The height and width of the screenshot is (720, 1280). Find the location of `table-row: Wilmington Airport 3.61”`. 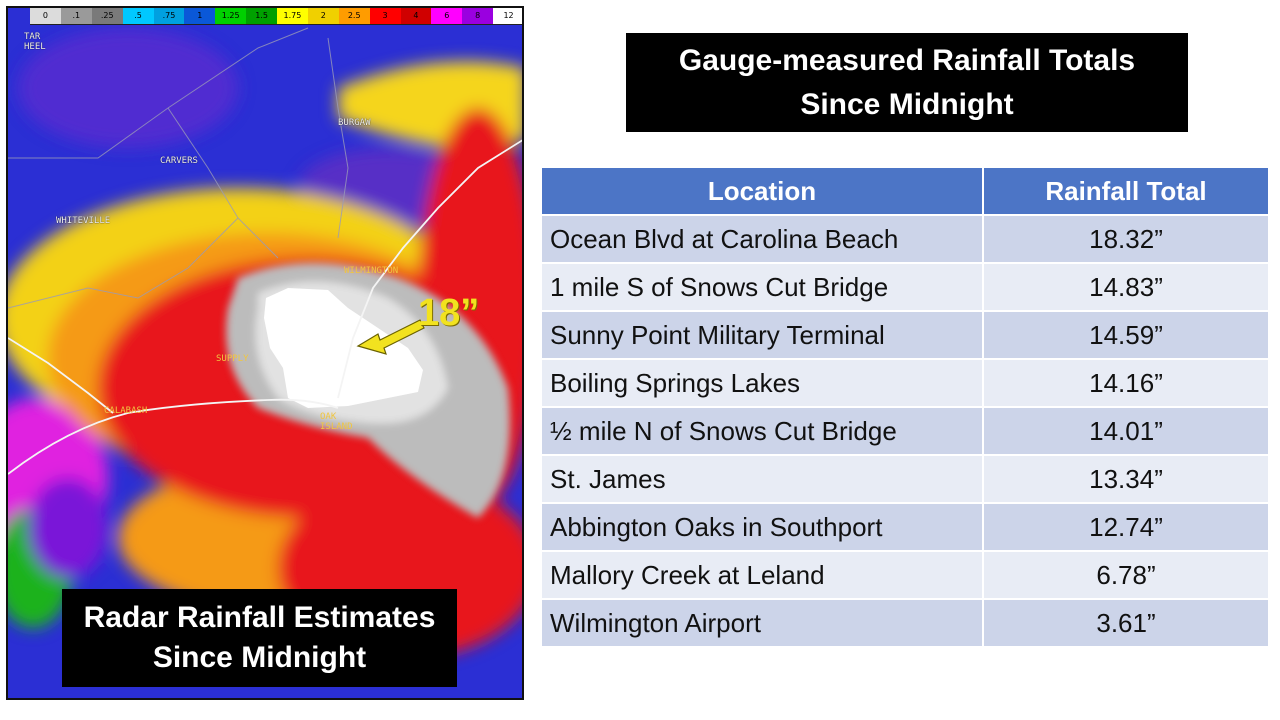

table-row: Wilmington Airport 3.61” is located at coordinates (905, 623).